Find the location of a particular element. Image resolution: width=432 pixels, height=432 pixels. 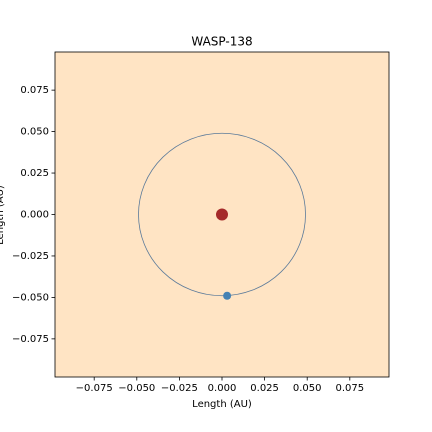

y-tick-label: 0.075 is located at coordinates (34, 90).